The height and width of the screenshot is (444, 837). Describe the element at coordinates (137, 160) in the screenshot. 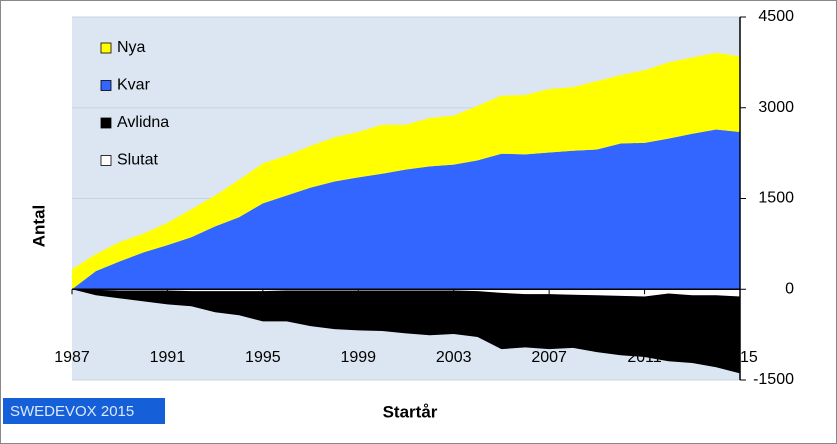

I see `legend-label: Slutat` at that location.